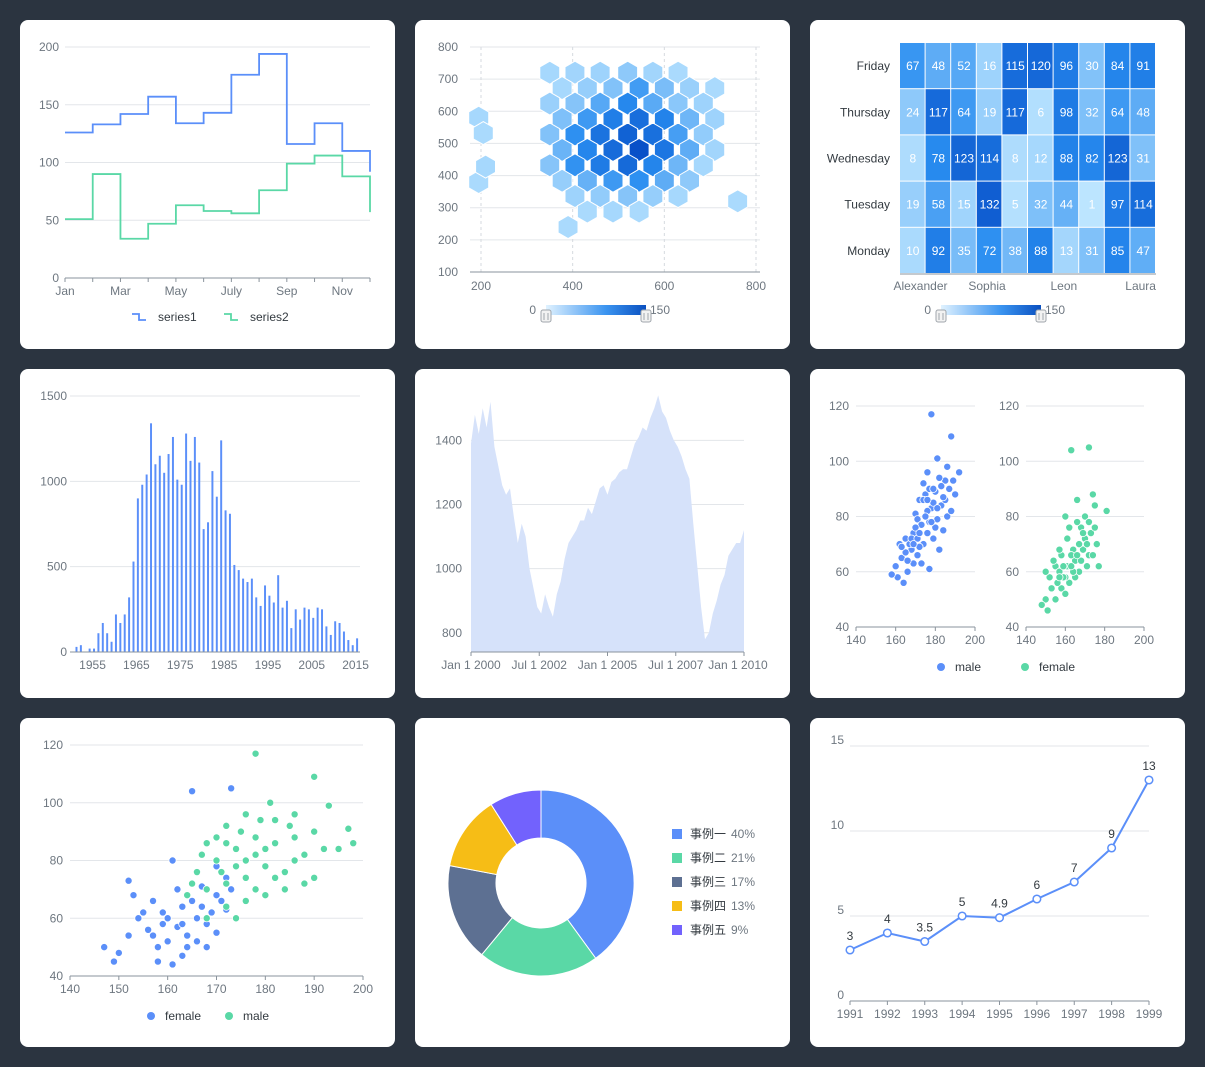 The width and height of the screenshot is (1205, 1067). What do you see at coordinates (975, 640) in the screenshot?
I see `c6-xtick-label: 200` at bounding box center [975, 640].